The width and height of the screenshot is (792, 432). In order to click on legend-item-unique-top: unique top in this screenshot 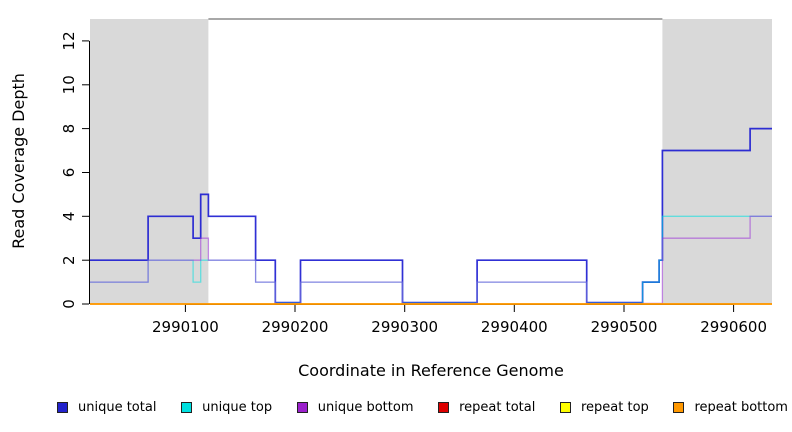, I will do `click(226, 407)`.